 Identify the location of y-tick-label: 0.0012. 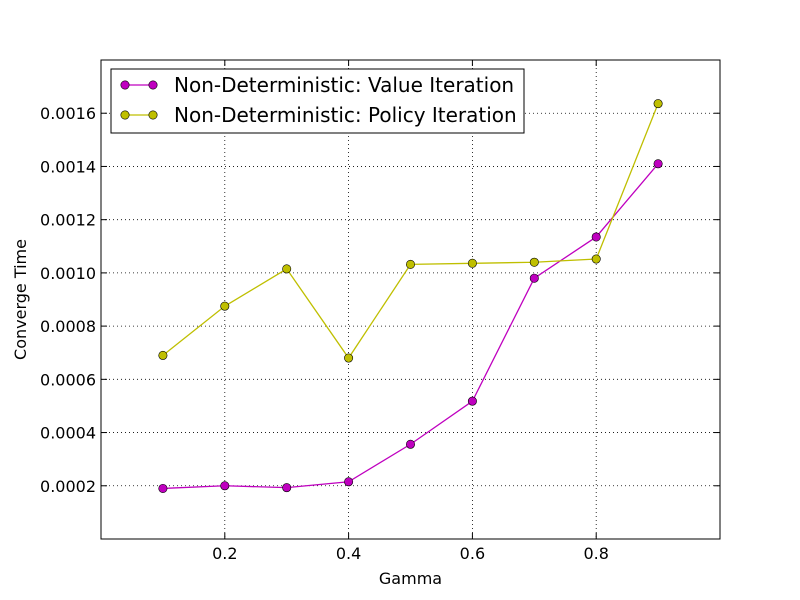
(68, 220).